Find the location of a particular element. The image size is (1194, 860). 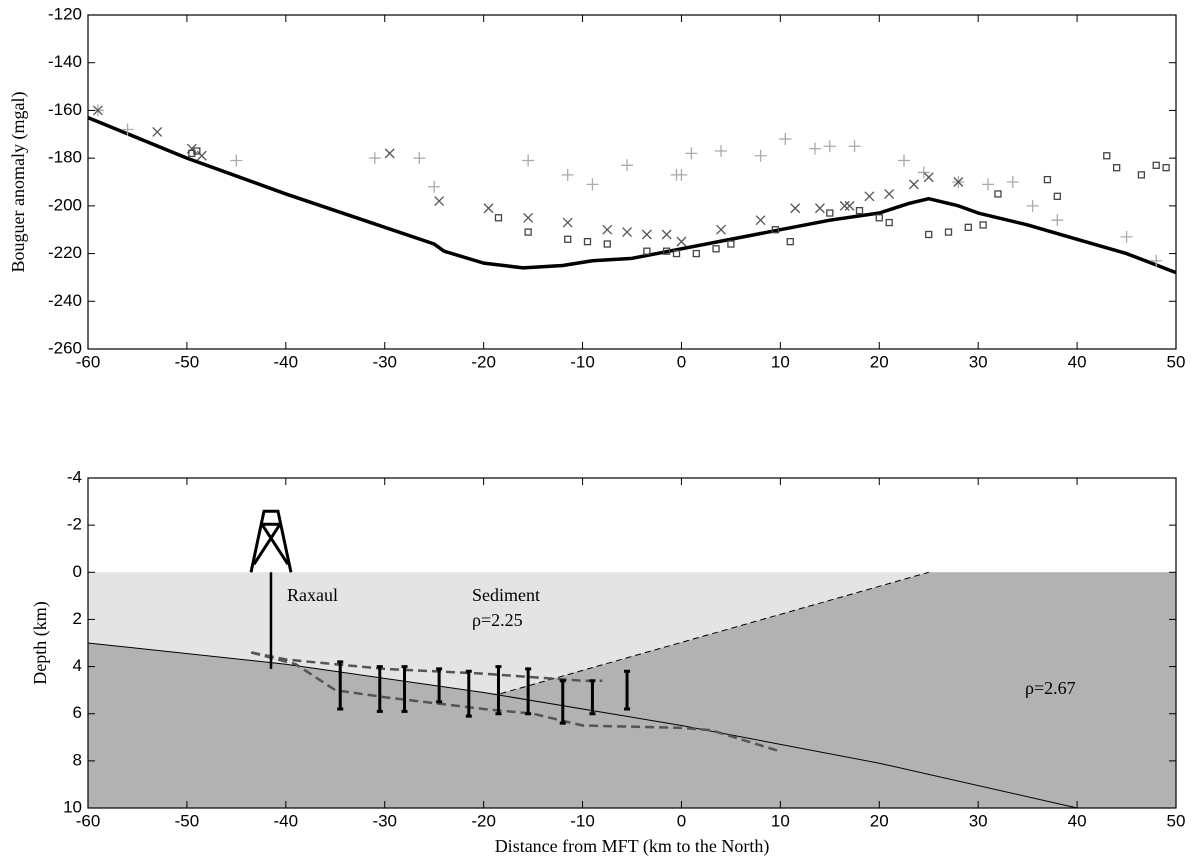

y-tick-label: 8 is located at coordinates (77, 759).